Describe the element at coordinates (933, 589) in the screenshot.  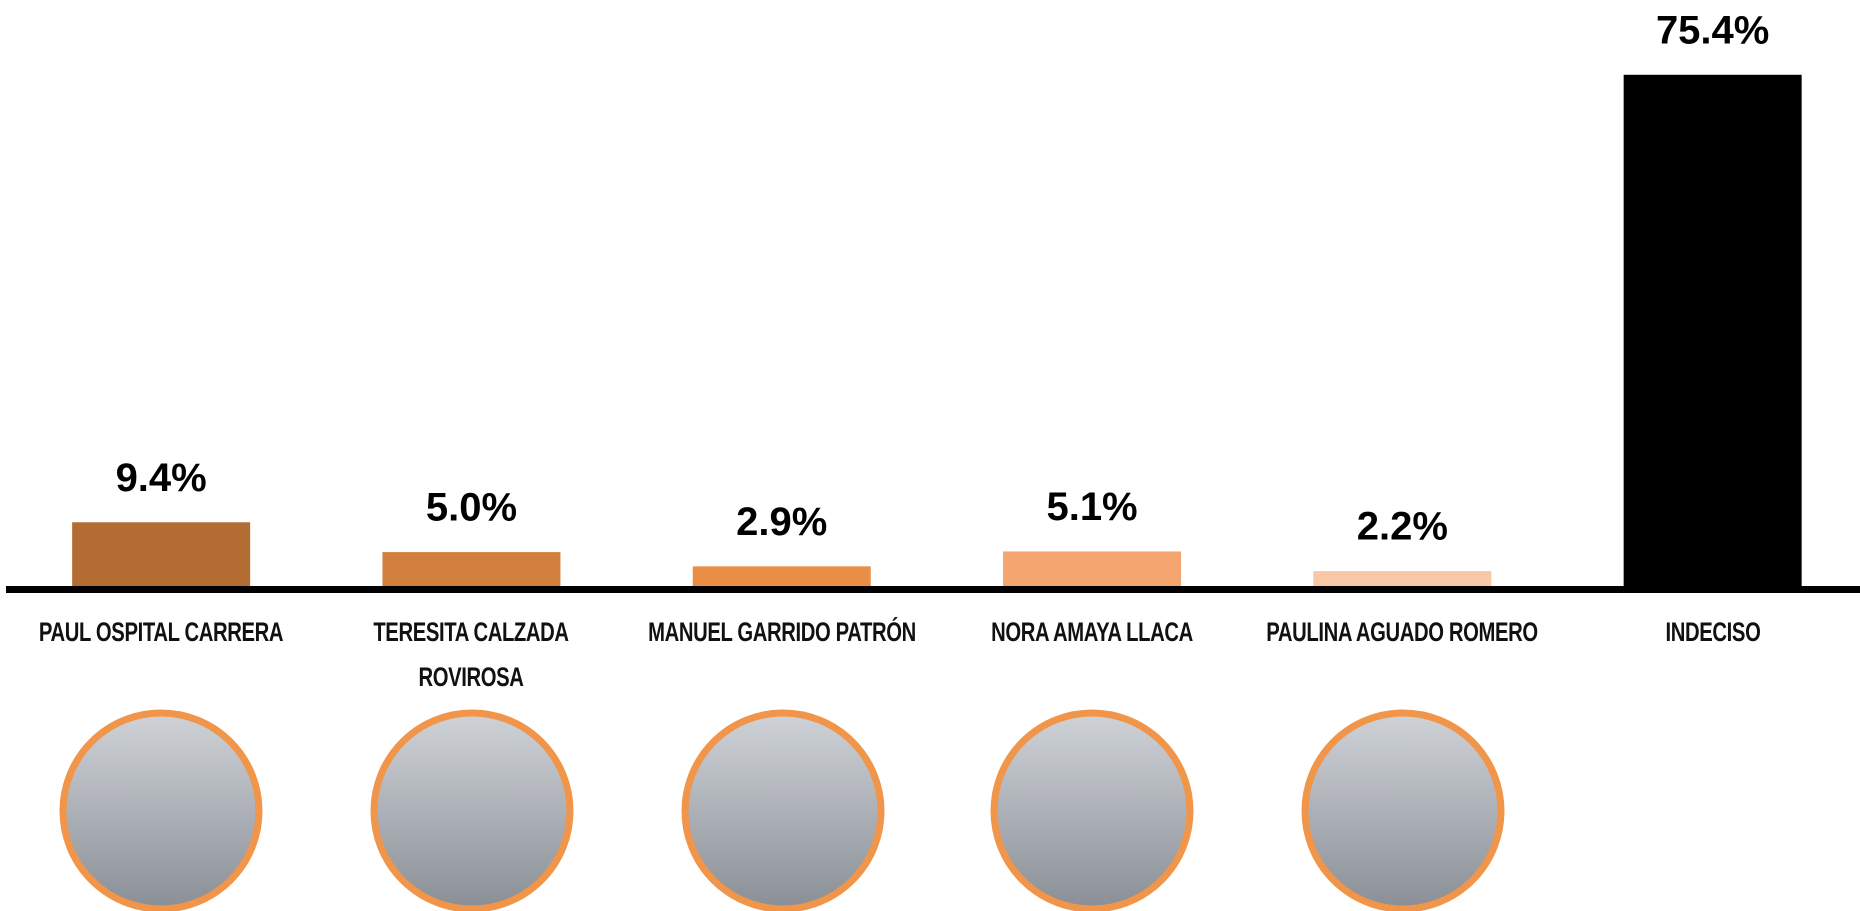
I see `baseline` at that location.